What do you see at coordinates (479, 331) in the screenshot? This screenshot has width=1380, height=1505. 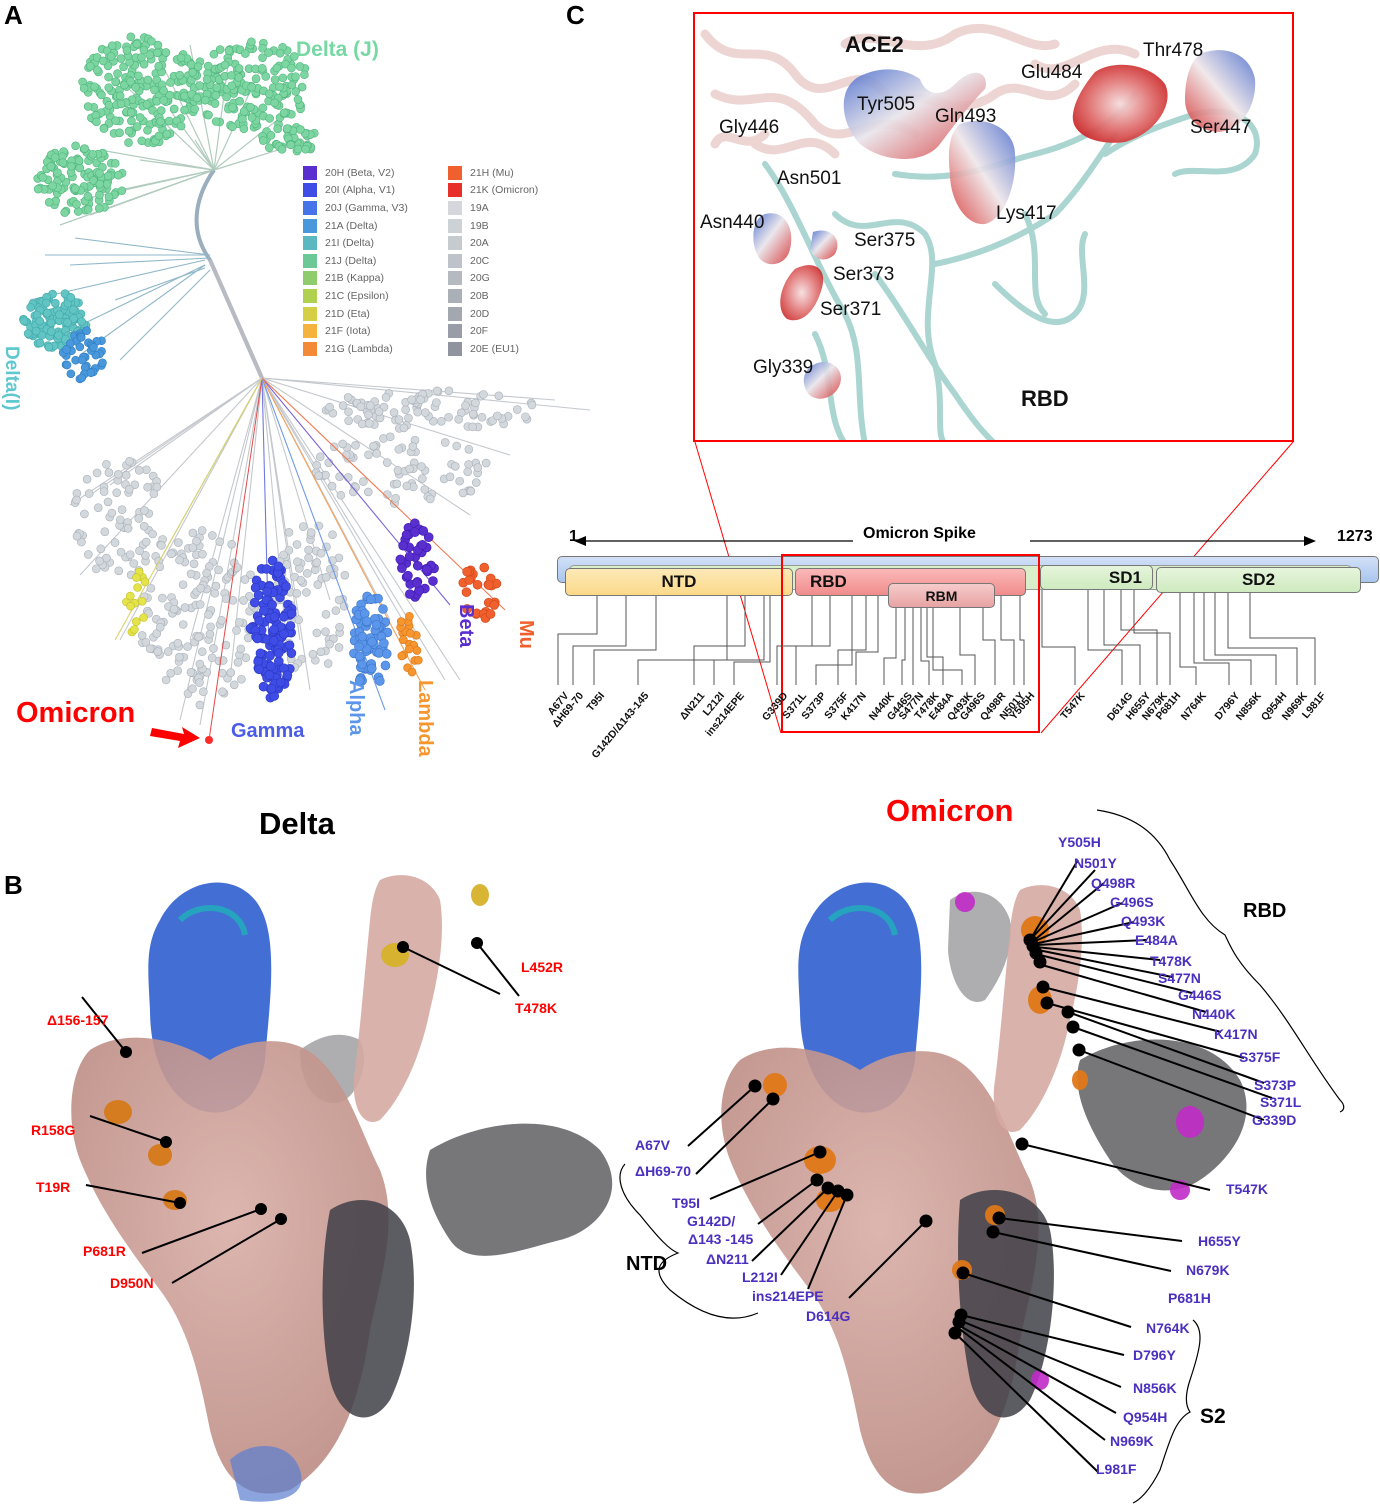 I see `legend-label: 20F` at bounding box center [479, 331].